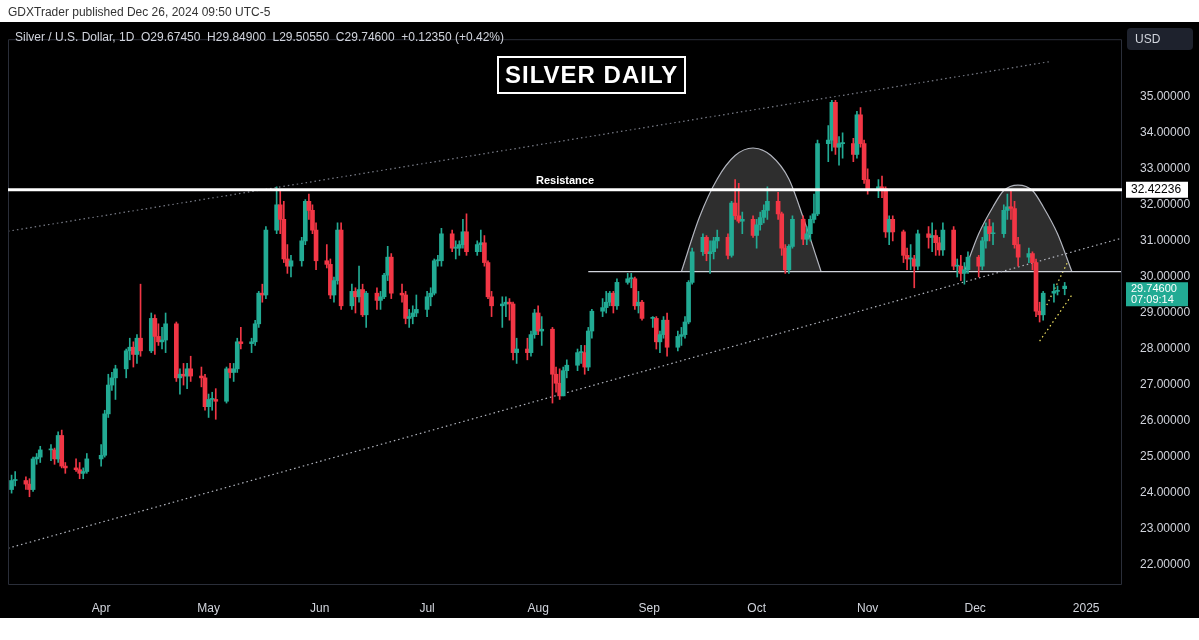 This screenshot has height=640, width=1199. What do you see at coordinates (1152, 299) in the screenshot?
I see `text: 07:09:14` at bounding box center [1152, 299].